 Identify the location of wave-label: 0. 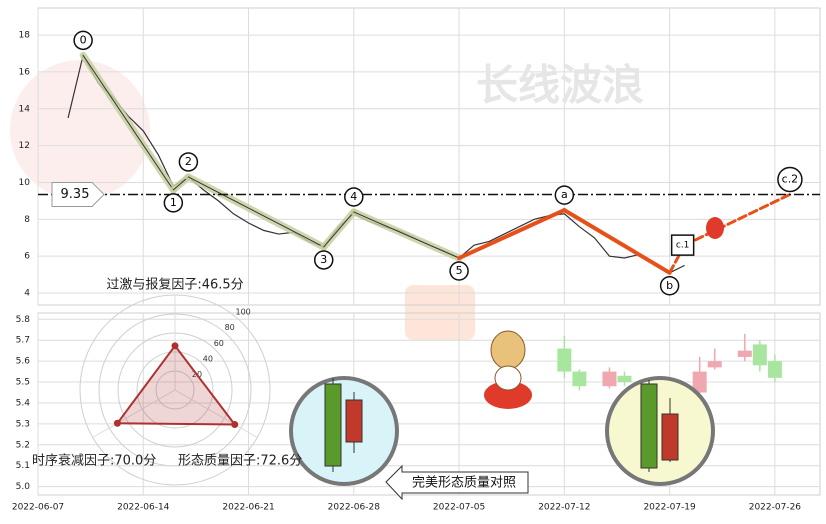
(83, 39).